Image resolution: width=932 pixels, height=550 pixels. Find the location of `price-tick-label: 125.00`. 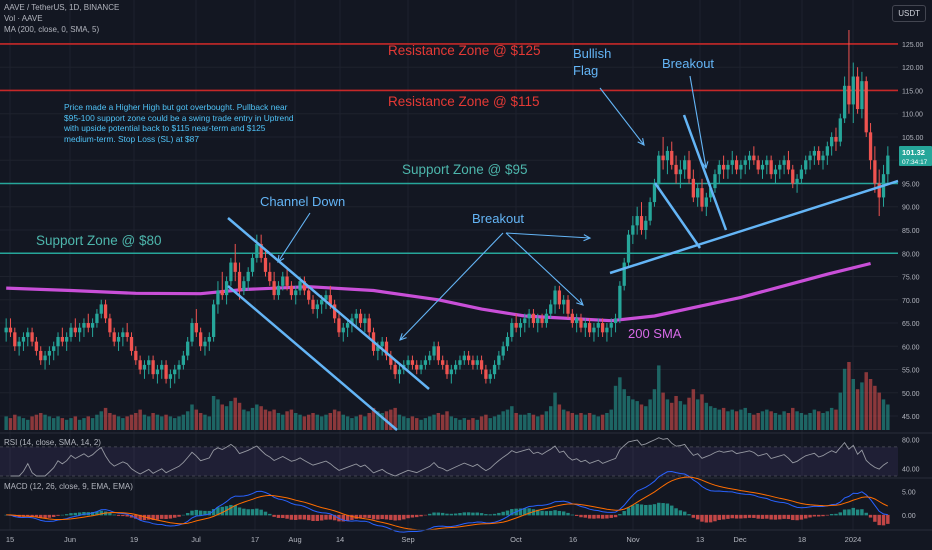

price-tick-label: 125.00 is located at coordinates (913, 45).